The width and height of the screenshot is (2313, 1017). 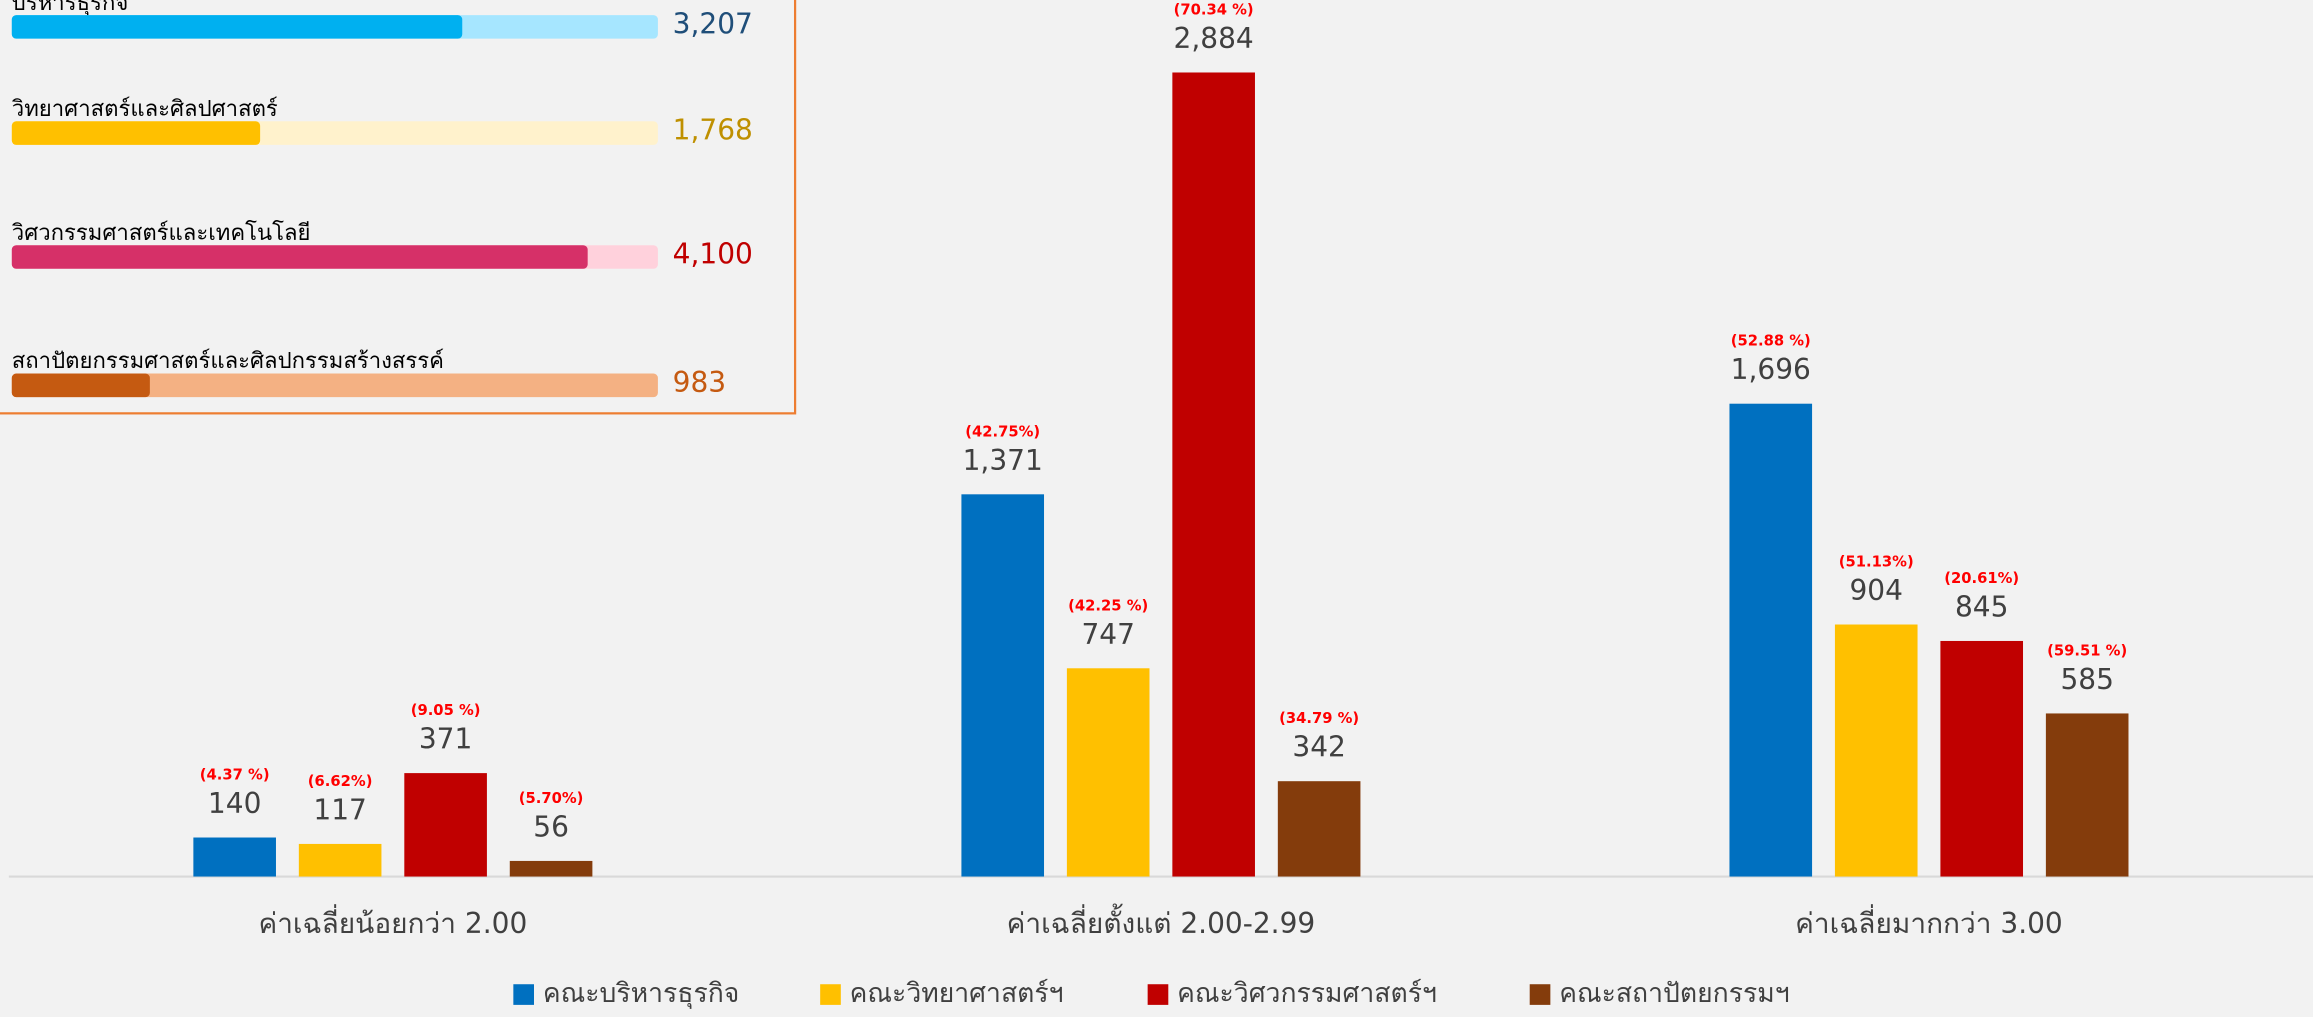 I want to click on panel-value-label: 4,100, so click(x=713, y=254).